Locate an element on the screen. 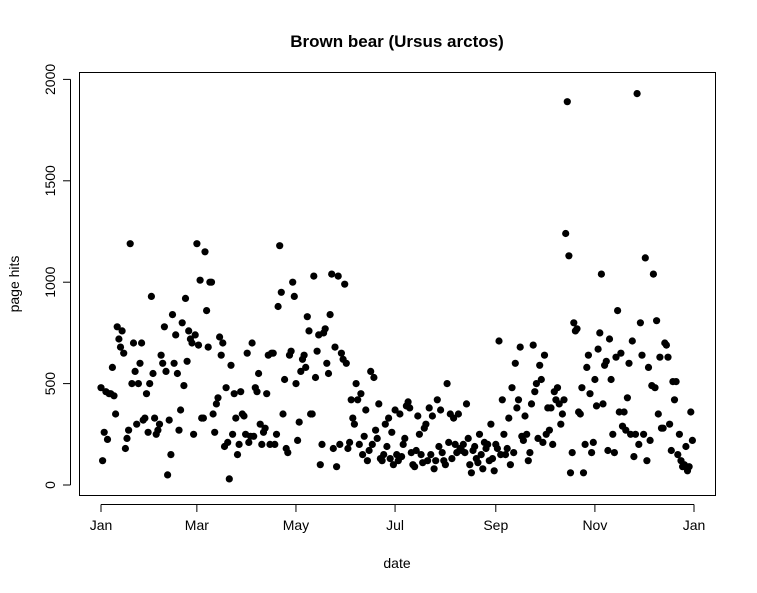 The width and height of the screenshot is (757, 593). y-tick-label: 500 is located at coordinates (50, 384).